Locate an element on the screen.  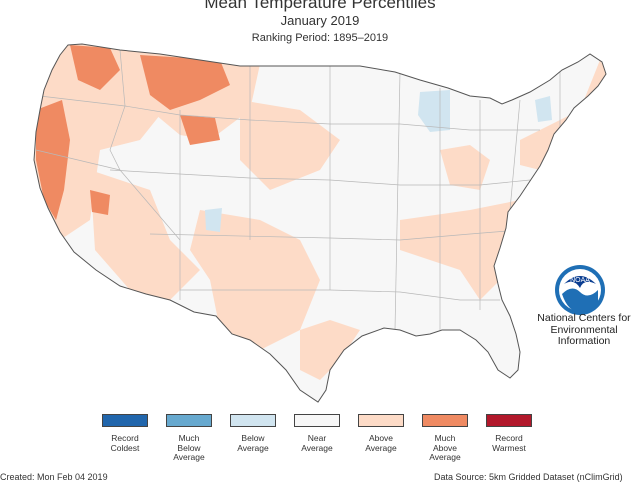
legend-item: Record Coldest is located at coordinates (125, 433).